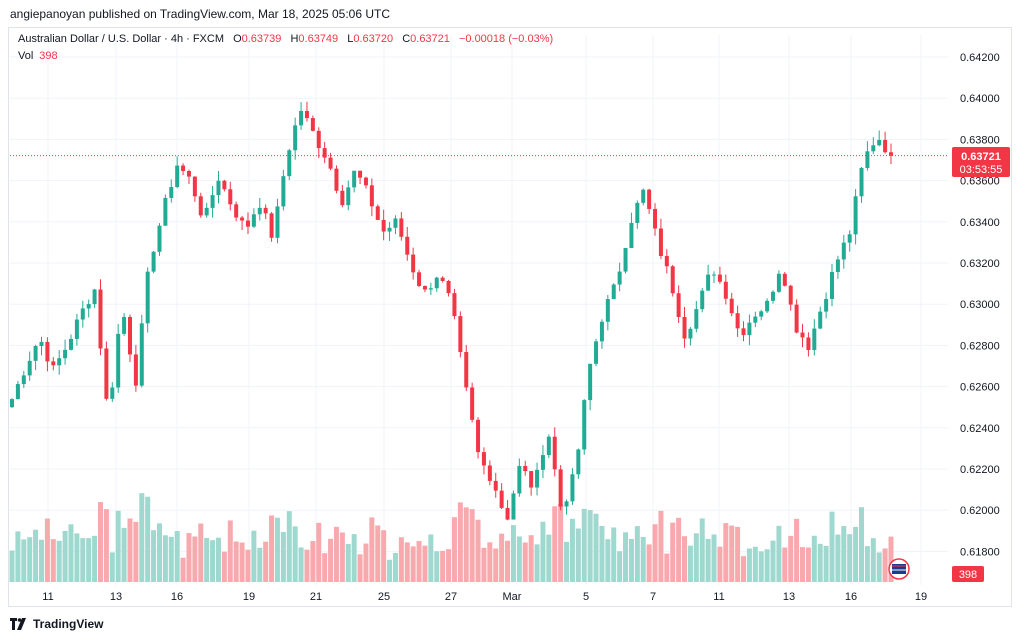 The width and height of the screenshot is (1024, 641). Describe the element at coordinates (980, 305) in the screenshot. I see `y-tick-label: 0.63000` at that location.